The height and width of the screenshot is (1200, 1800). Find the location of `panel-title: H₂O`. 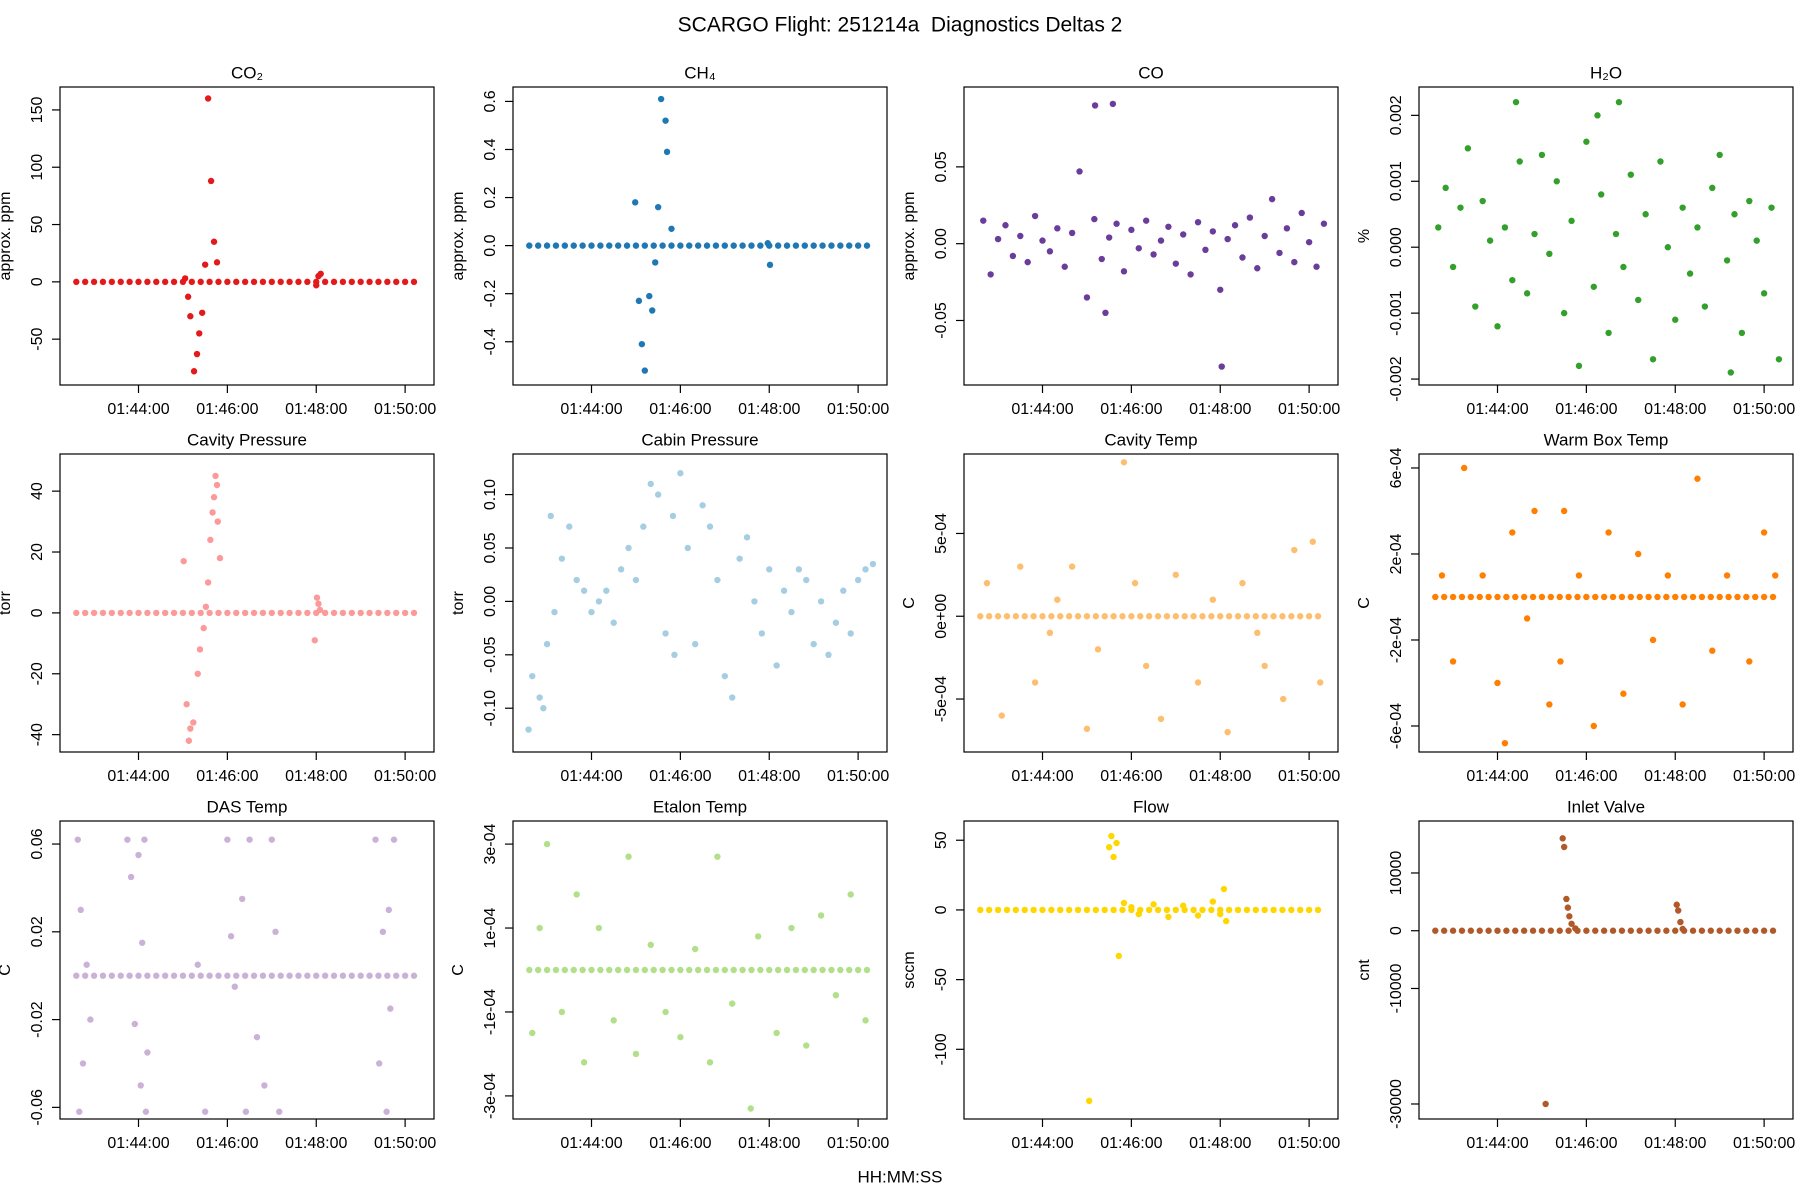

panel-title: H₂O is located at coordinates (1606, 72).